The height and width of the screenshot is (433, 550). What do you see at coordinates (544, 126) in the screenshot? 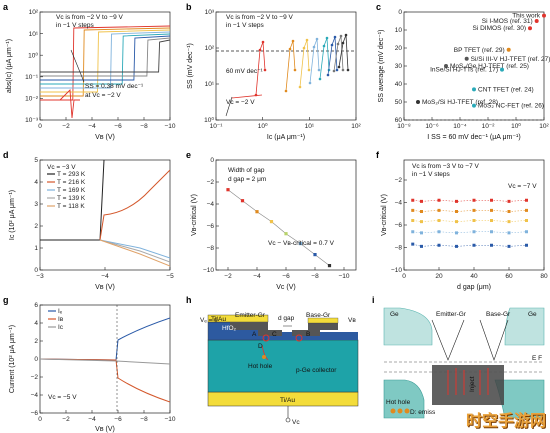
I see `c-xtick-label: 10²` at bounding box center [544, 126].